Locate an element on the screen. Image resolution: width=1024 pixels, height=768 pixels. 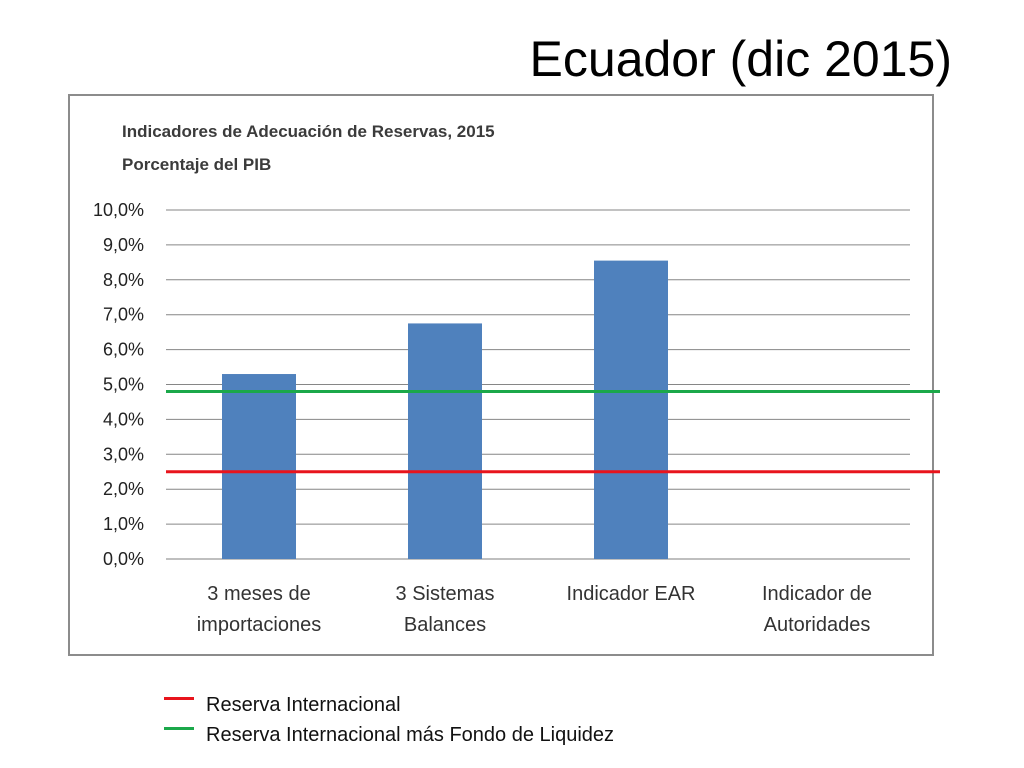
y-tick-label: 6,0% is located at coordinates (123, 350).